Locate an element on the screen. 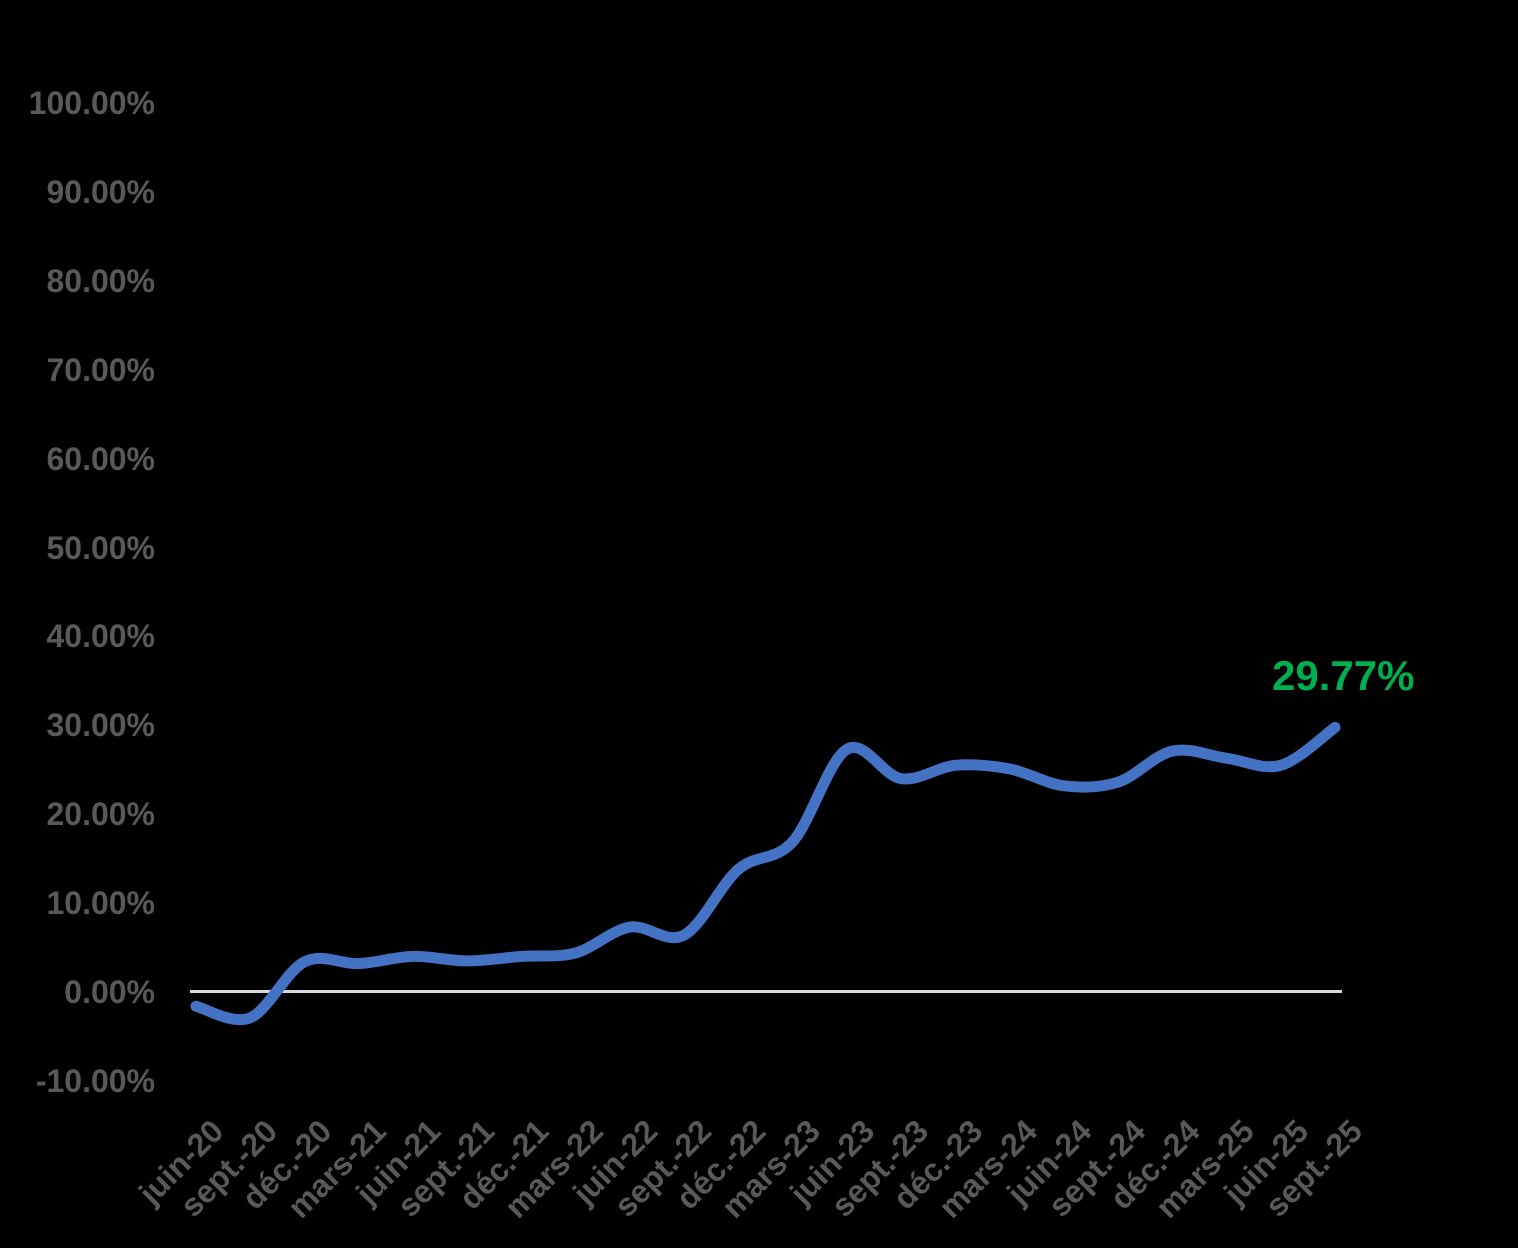 The width and height of the screenshot is (1518, 1248). y-axis-tick-label: 10.00% is located at coordinates (100, 903).